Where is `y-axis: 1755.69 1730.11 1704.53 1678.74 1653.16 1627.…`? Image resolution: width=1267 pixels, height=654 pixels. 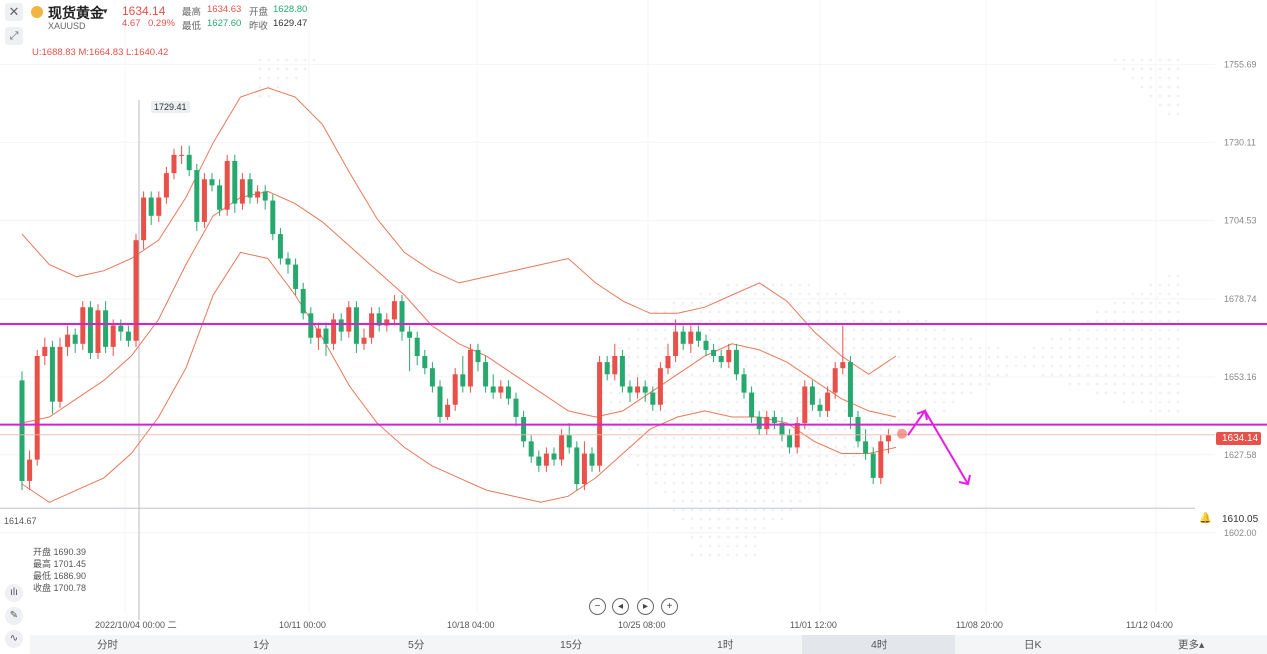 y-axis: 1755.69 1730.11 1704.53 1678.74 1653.16 1627.… is located at coordinates (1240, 298).